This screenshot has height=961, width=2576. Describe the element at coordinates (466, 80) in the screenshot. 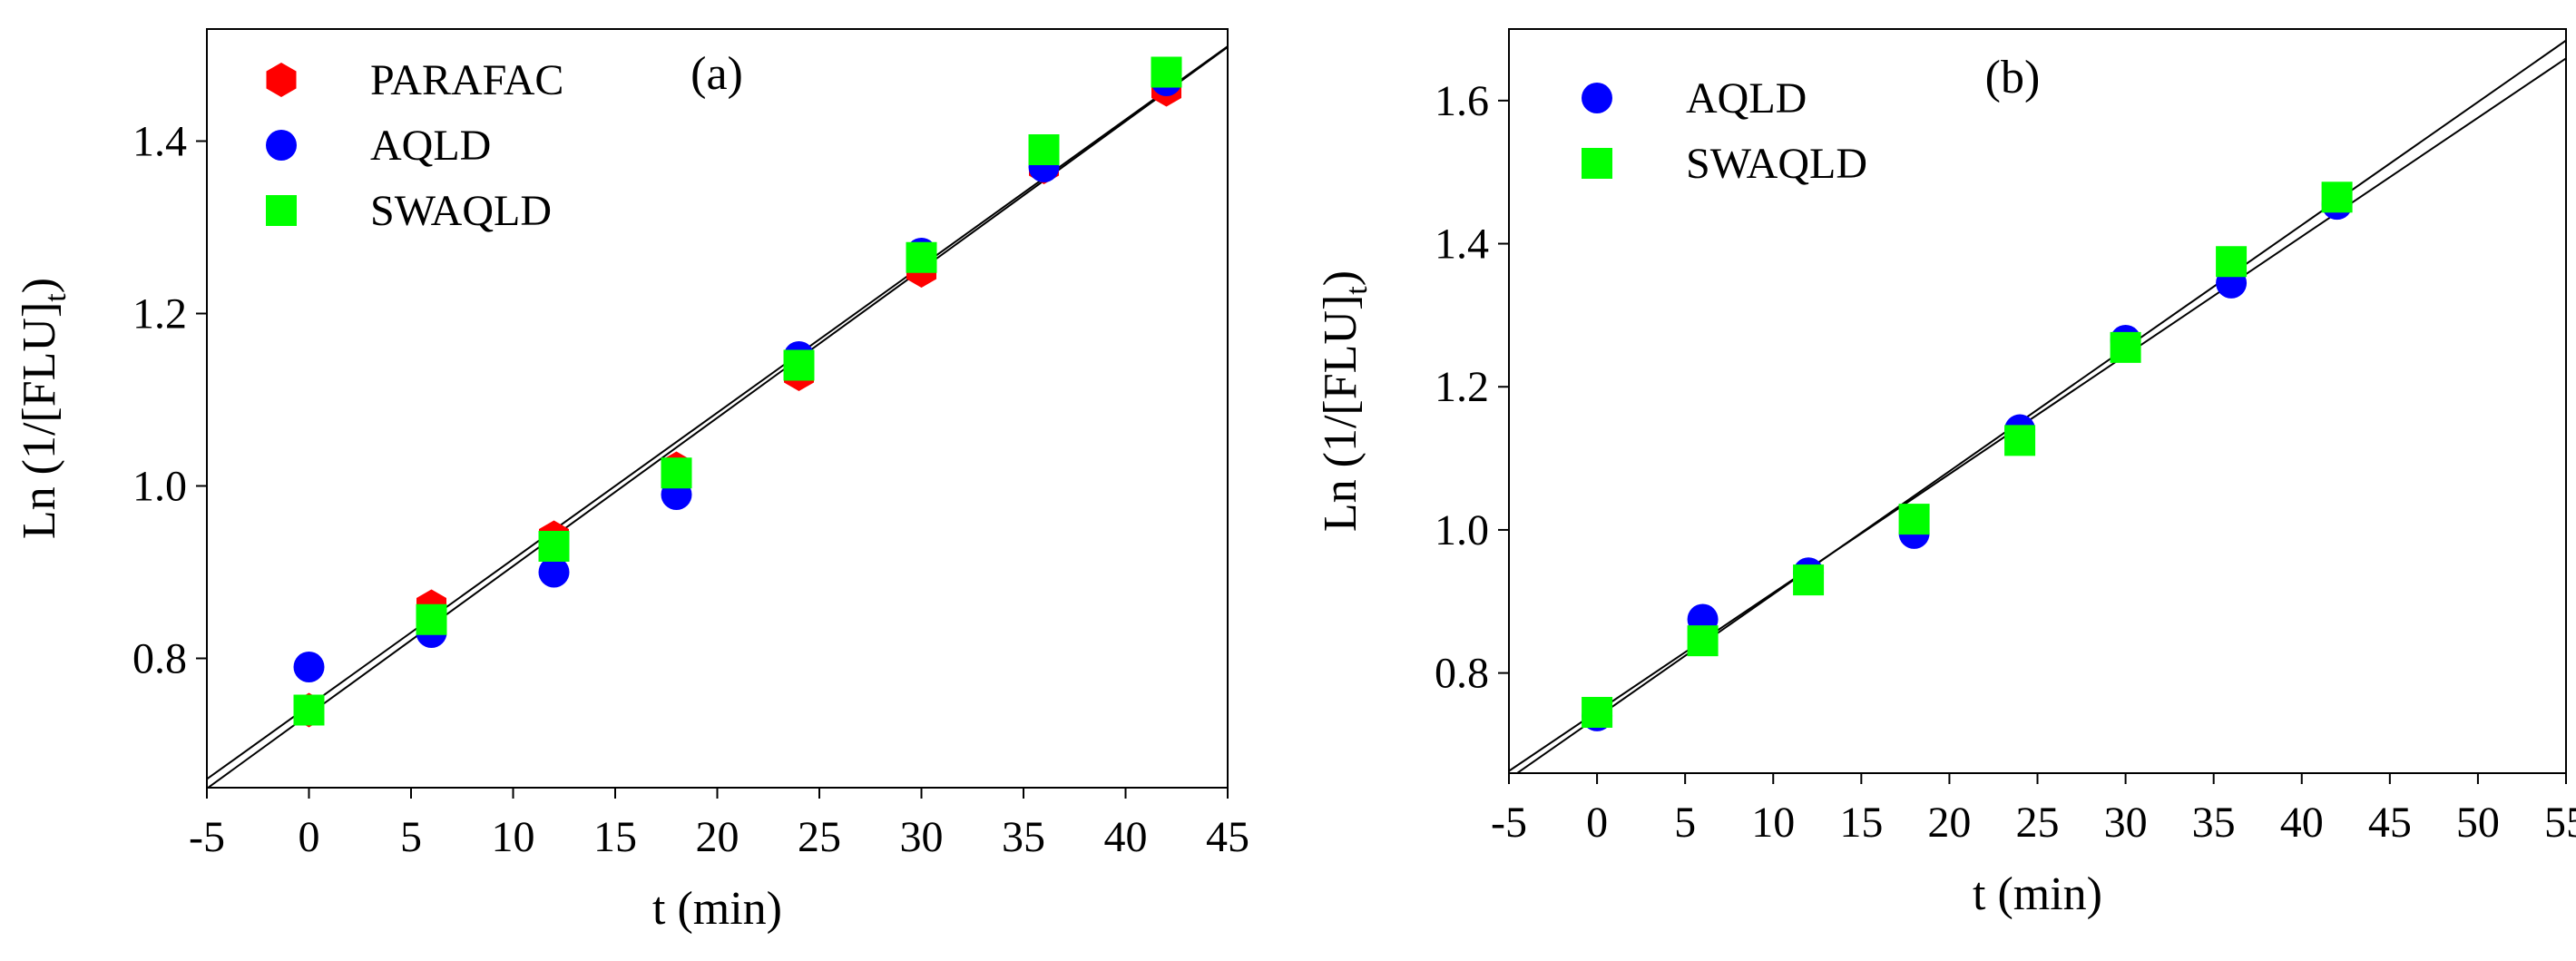

I see `legend-label-parafac: PARAFAC` at that location.